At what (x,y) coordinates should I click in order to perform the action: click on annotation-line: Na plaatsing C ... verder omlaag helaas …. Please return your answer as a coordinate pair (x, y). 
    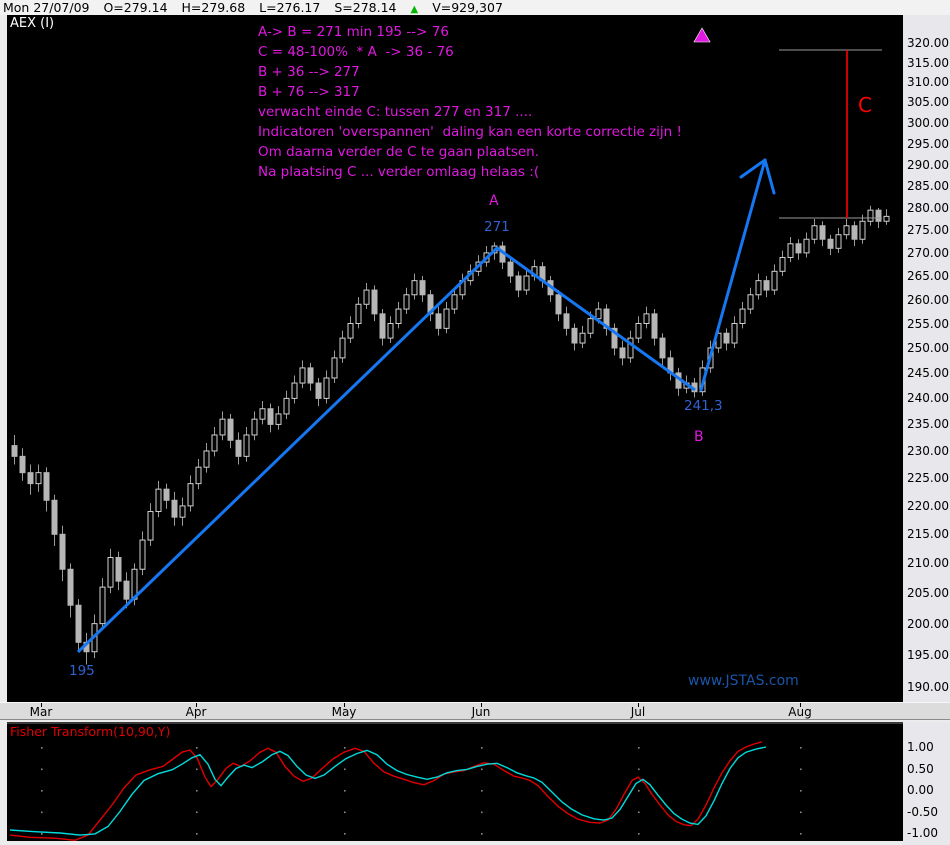
    Looking at the image, I should click on (399, 172).